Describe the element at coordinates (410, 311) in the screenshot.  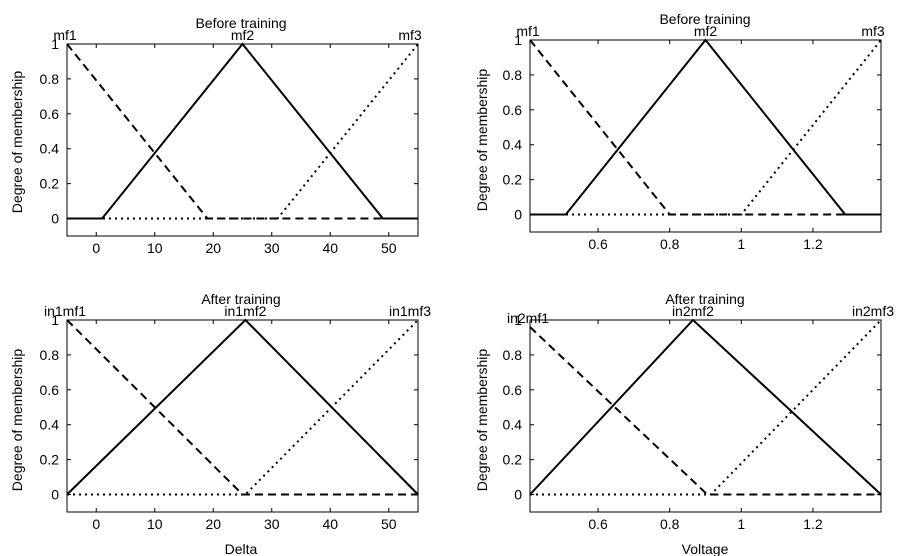
I see `membership-label-in1mf3: in1mf3` at that location.